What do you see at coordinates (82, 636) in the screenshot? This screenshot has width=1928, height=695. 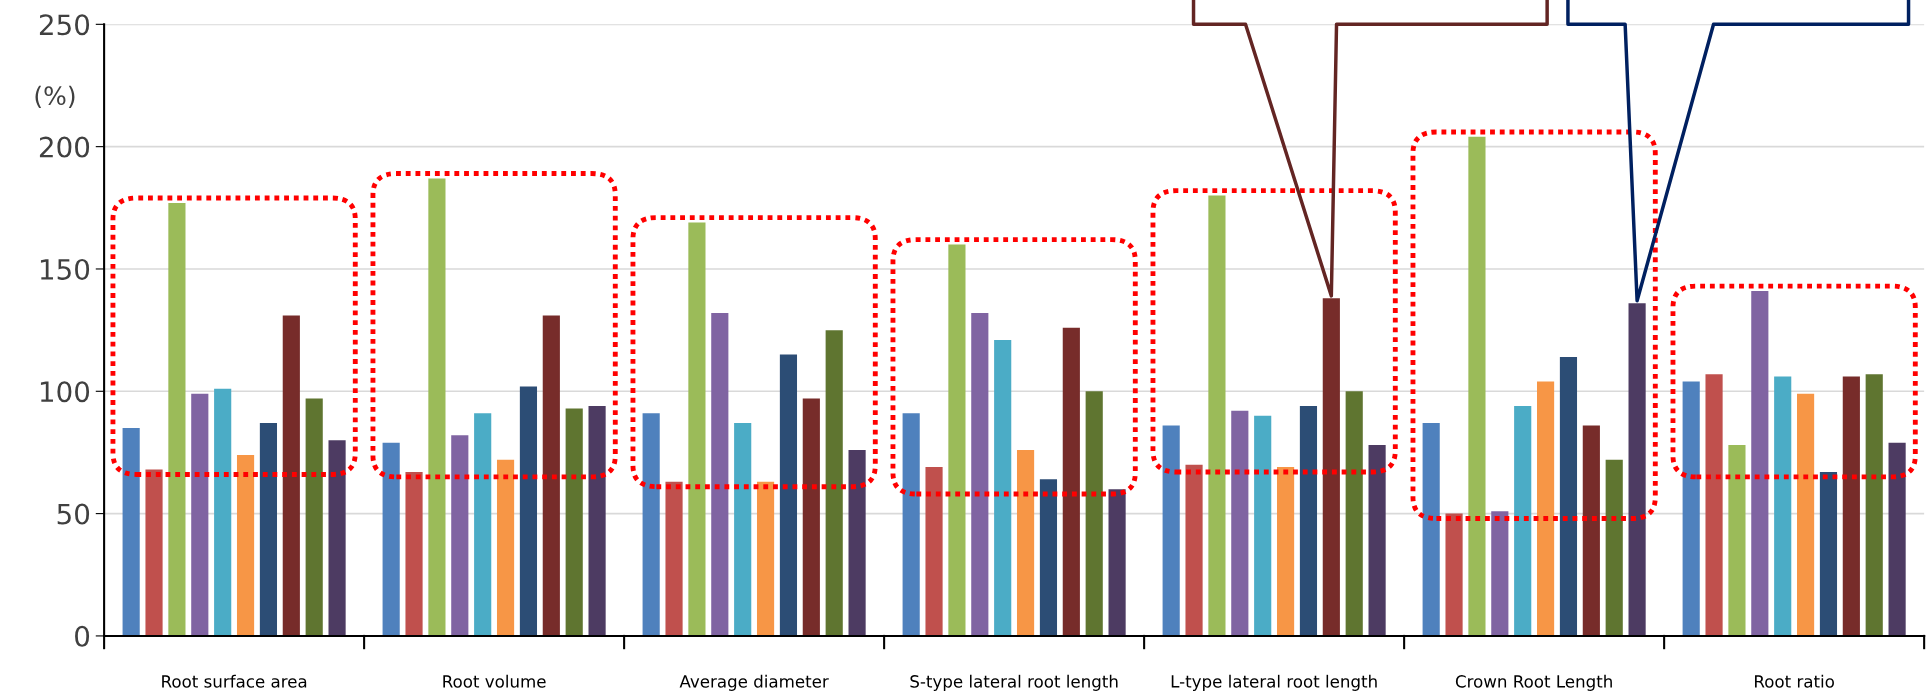 I see `y-tick-label: 0` at bounding box center [82, 636].